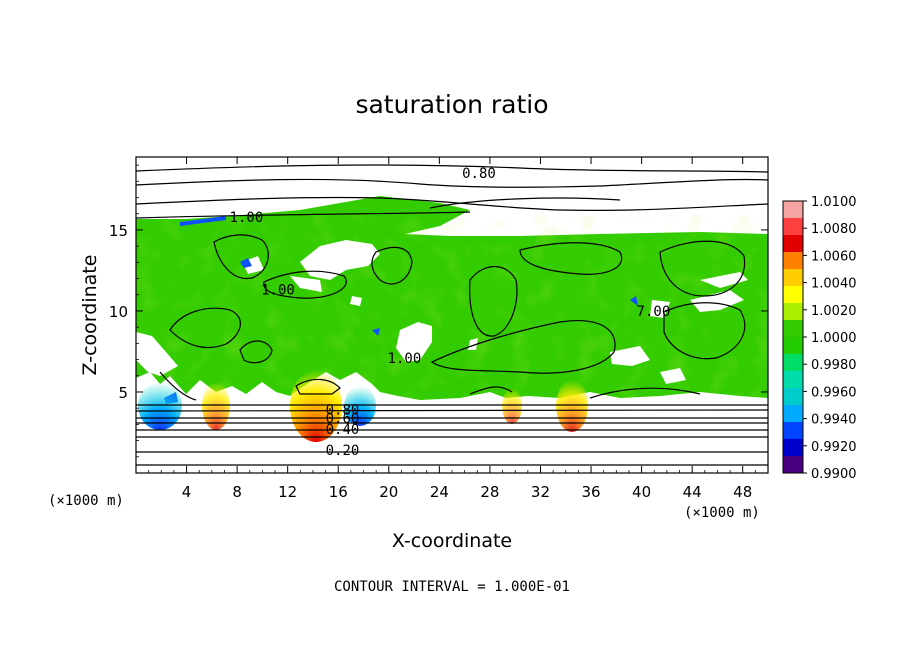 Image resolution: width=904 pixels, height=654 pixels. I want to click on colorbar-label: 0.9920, so click(834, 447).